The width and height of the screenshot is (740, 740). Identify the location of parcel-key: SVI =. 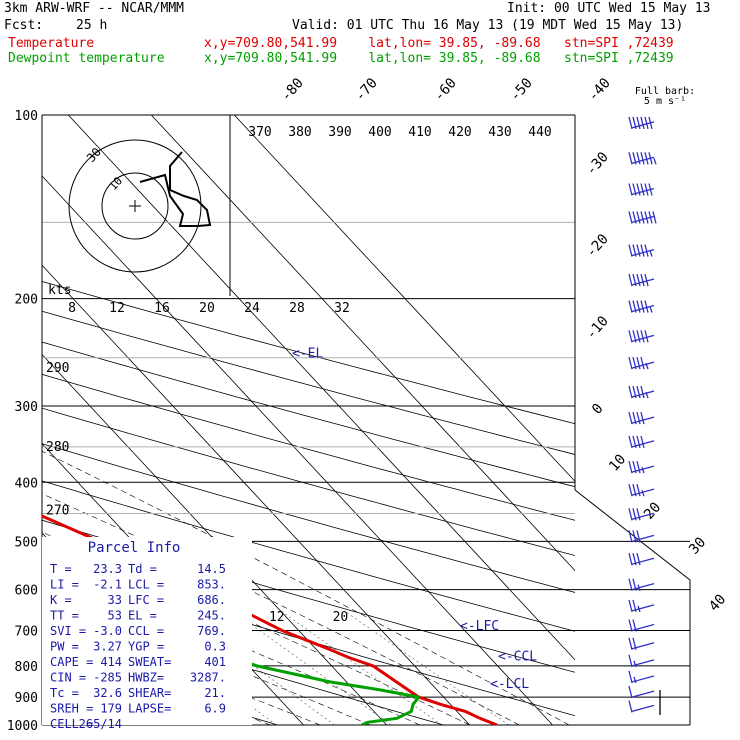
(68, 631).